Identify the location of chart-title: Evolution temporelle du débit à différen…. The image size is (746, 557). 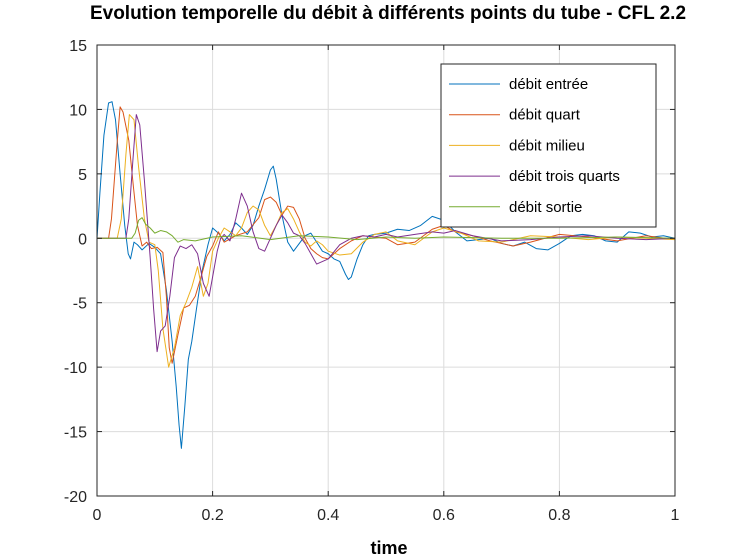
(388, 13).